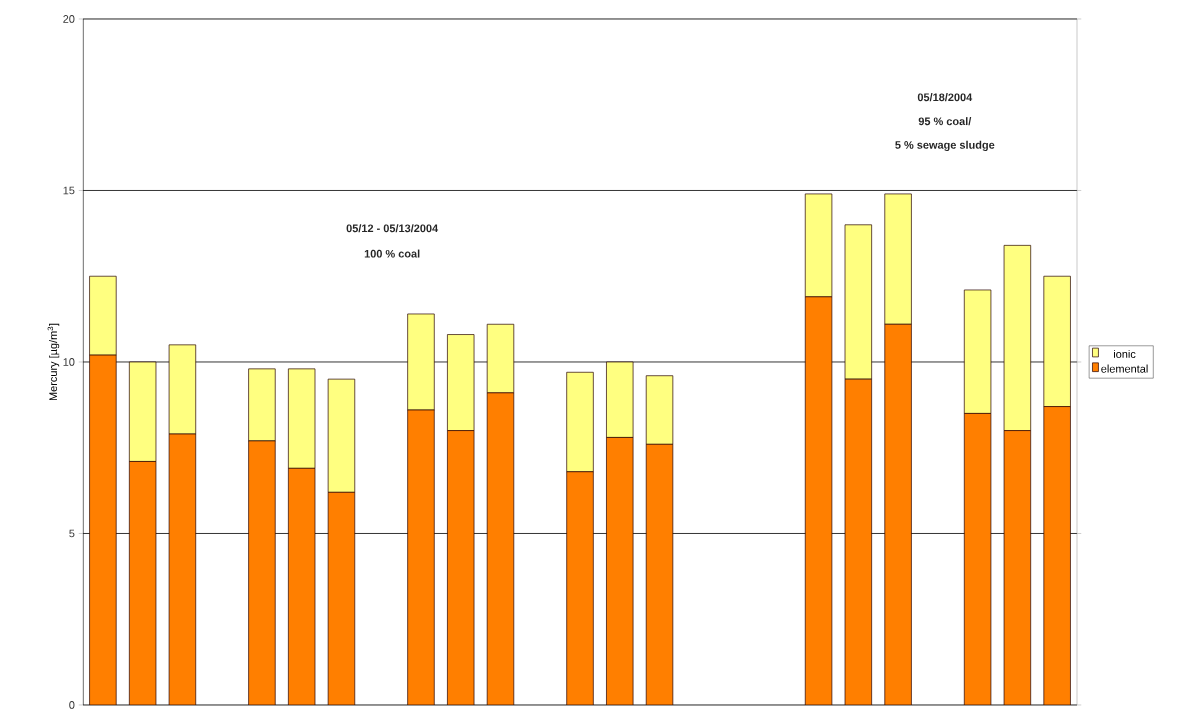 This screenshot has width=1198, height=717. What do you see at coordinates (392, 253) in the screenshot?
I see `annotation: 100 % coal` at bounding box center [392, 253].